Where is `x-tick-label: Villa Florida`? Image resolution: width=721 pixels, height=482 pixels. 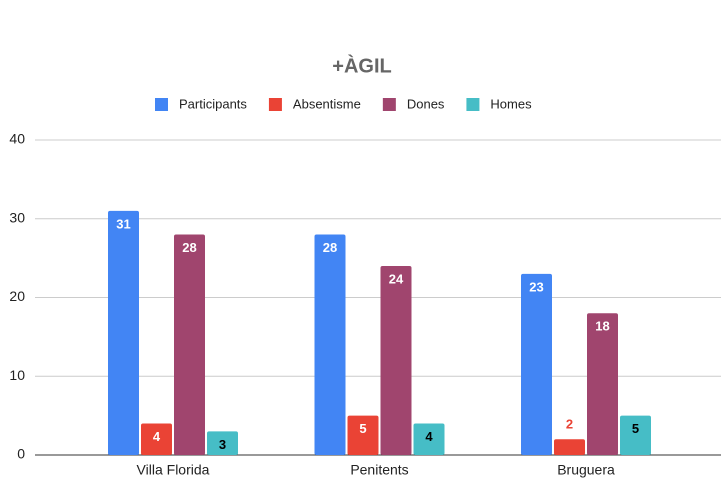
x-tick-label: Villa Florida is located at coordinates (173, 470).